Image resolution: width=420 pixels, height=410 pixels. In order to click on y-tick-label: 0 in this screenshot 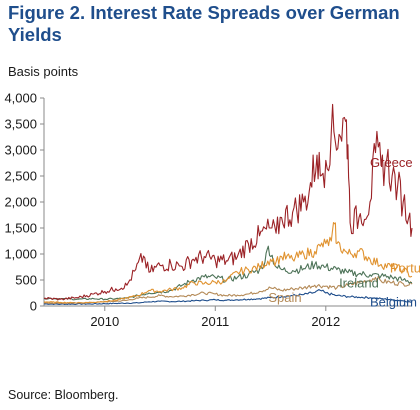, I will do `click(33, 306)`.